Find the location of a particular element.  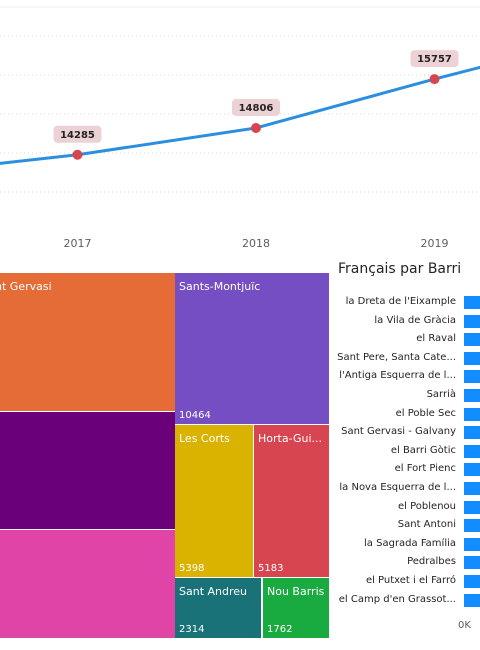

data-label: 14806 is located at coordinates (256, 107).